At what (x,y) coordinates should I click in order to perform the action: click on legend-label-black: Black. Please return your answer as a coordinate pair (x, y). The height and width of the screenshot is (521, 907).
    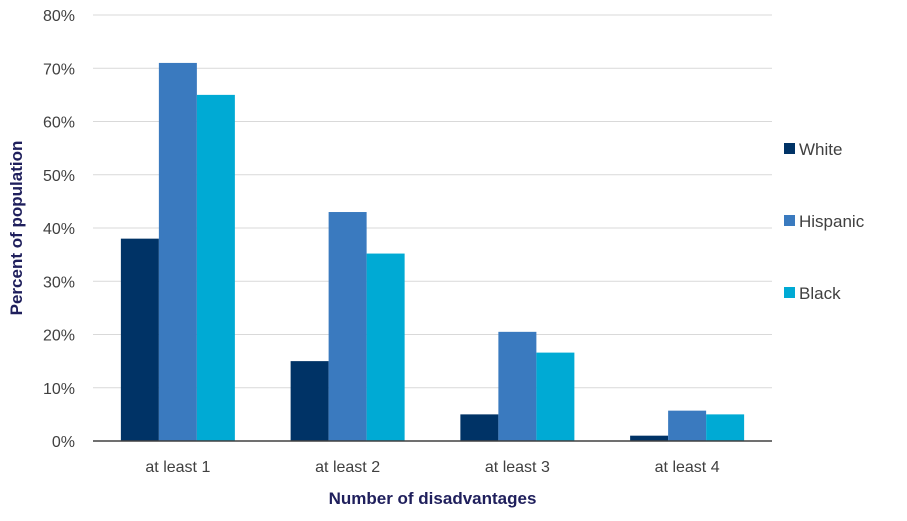
    Looking at the image, I should click on (820, 293).